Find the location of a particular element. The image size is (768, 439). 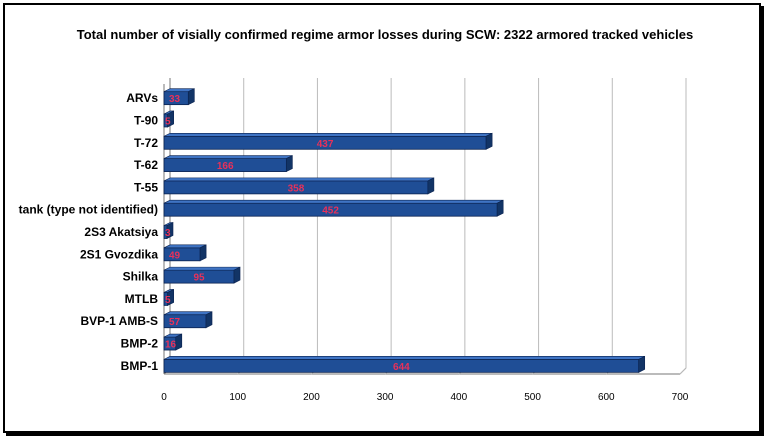

category-label-bvp-1-amb-s: BVP-1 AMB-S is located at coordinates (119, 321).